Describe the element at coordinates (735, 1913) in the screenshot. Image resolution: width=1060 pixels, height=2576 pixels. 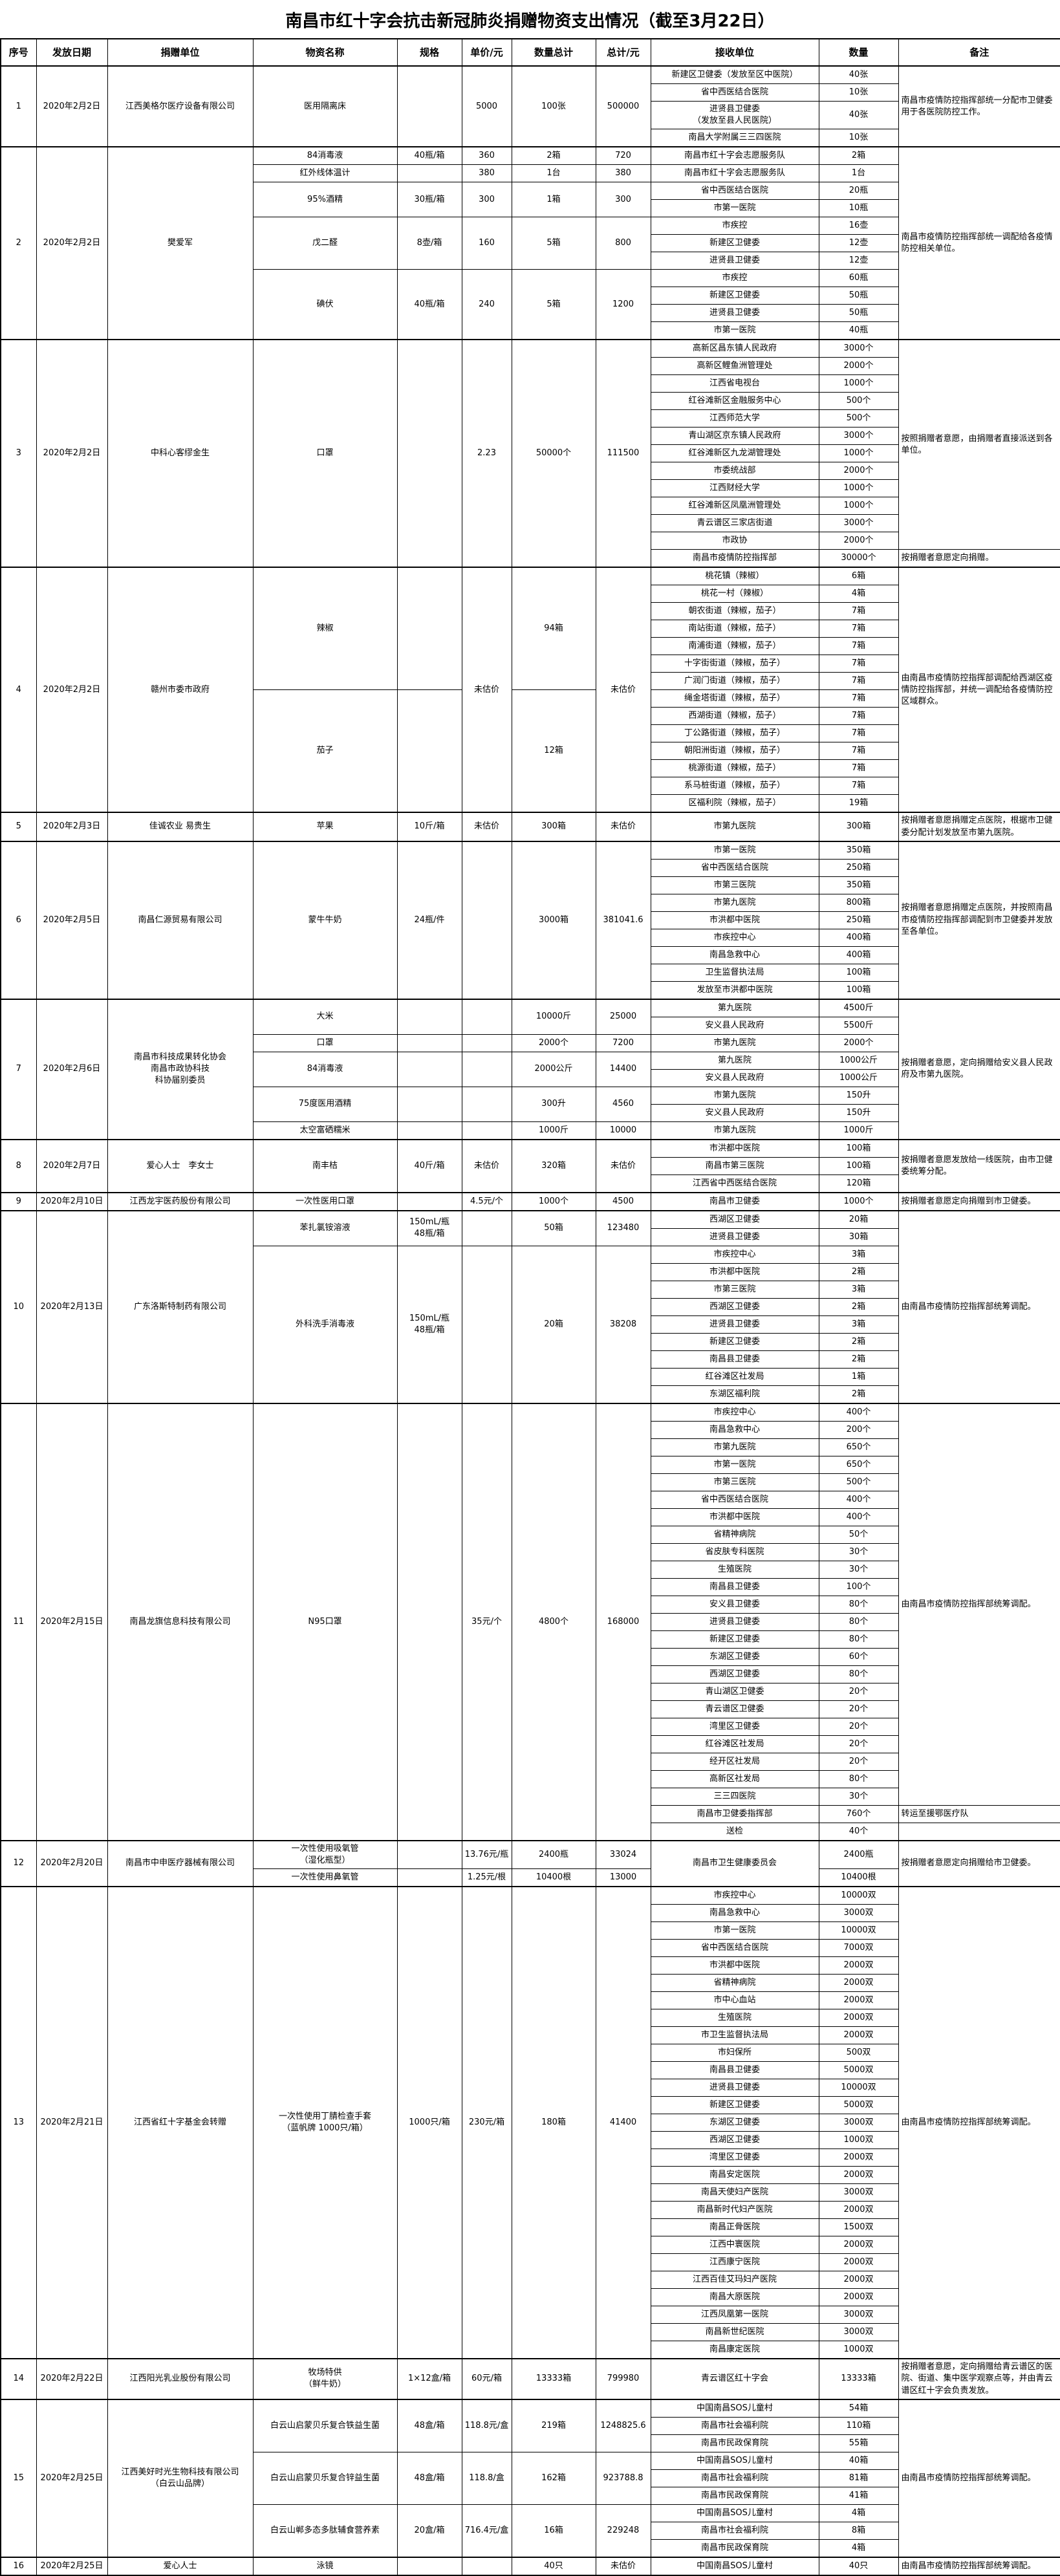
I see `receiver-cell: 南昌急救中心` at that location.